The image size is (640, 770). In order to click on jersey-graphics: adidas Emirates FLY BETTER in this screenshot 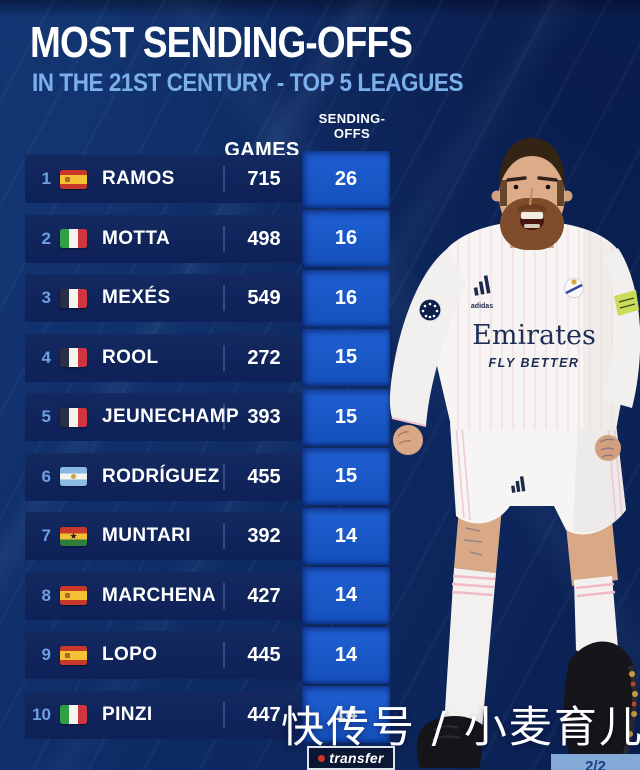, I will do `click(533, 322)`.